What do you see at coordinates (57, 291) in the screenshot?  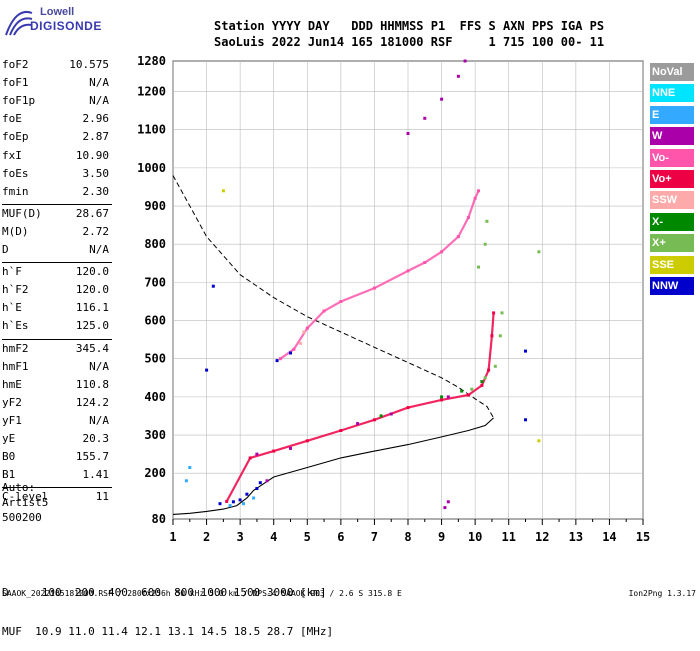 I see `param-row: h`F2 120.0` at bounding box center [57, 291].